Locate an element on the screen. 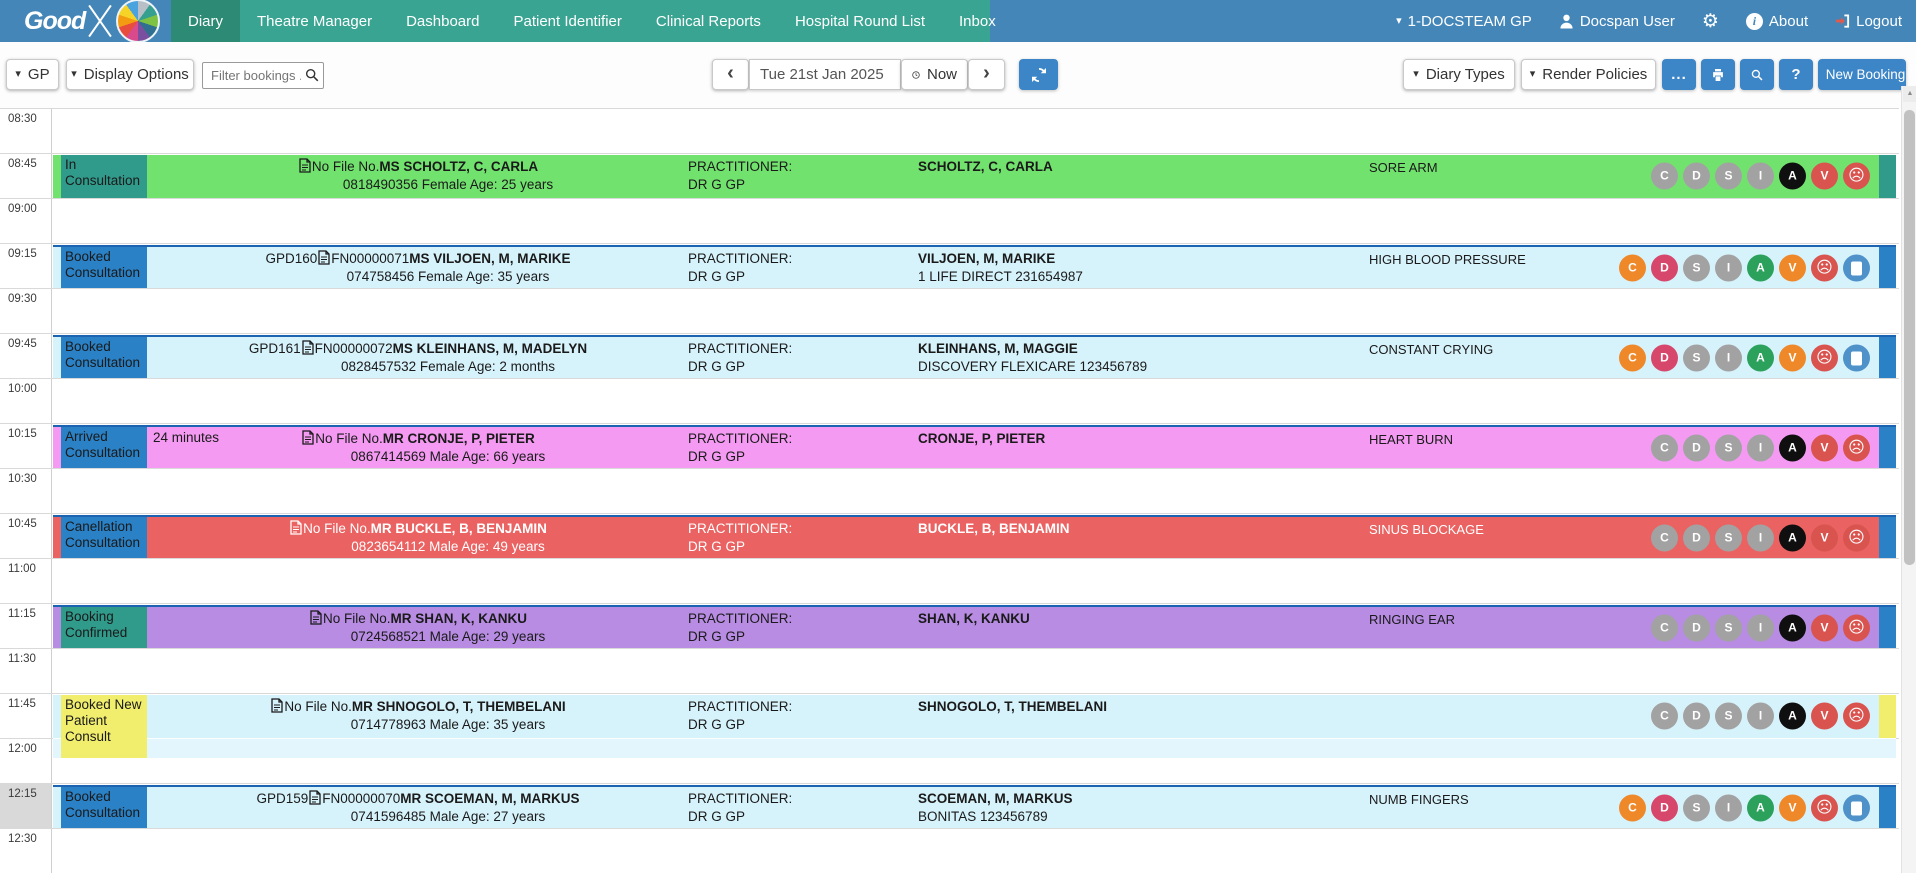  logout-button: Logout is located at coordinates (1868, 21).